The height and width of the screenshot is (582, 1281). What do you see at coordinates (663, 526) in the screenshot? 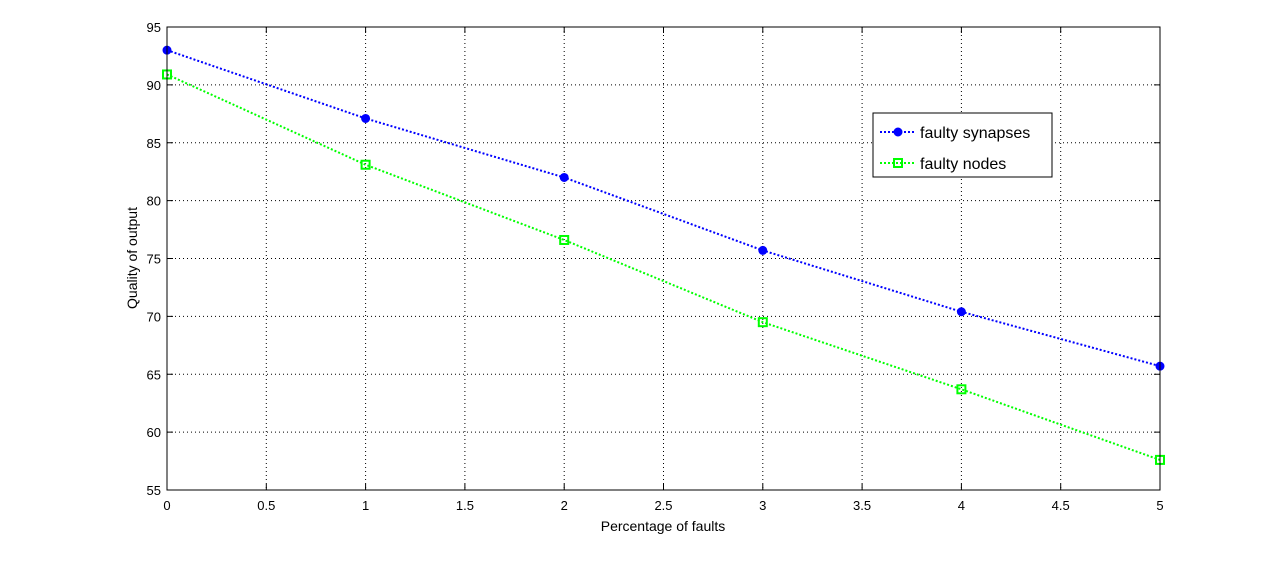
I see `x-axis-label: Percentage of faults` at bounding box center [663, 526].